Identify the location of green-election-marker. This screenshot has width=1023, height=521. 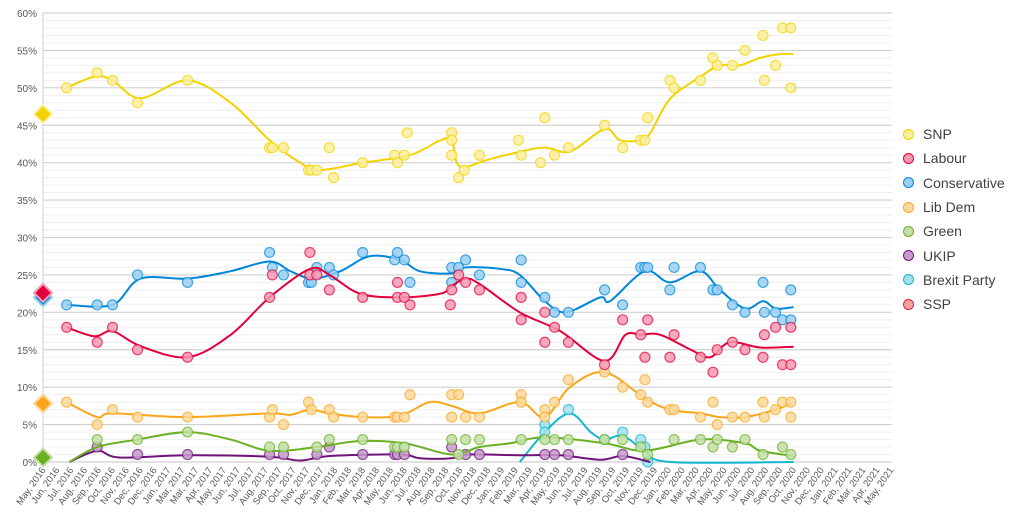
(43, 457).